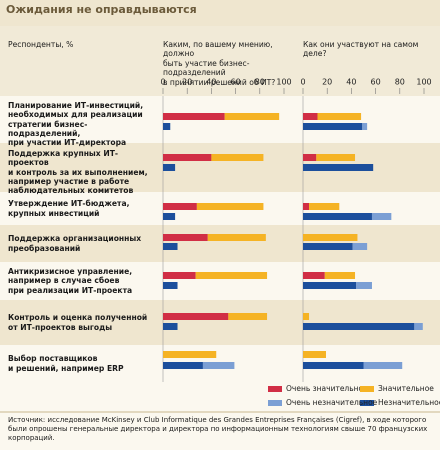 Image resolution: width=440 pixels, height=450 pixels. What do you see at coordinates (75, 243) in the screenshot?
I see `category-label: Поддержка организационных преобразований` at bounding box center [75, 243].